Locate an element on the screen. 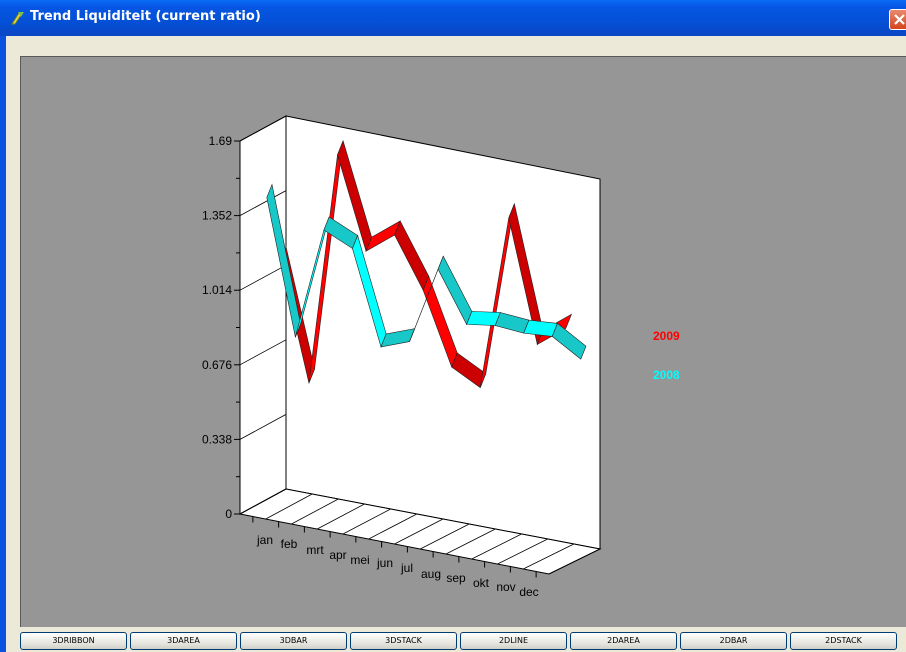  chart-type-button-3dribbon: 3DRIBBON is located at coordinates (73, 641).